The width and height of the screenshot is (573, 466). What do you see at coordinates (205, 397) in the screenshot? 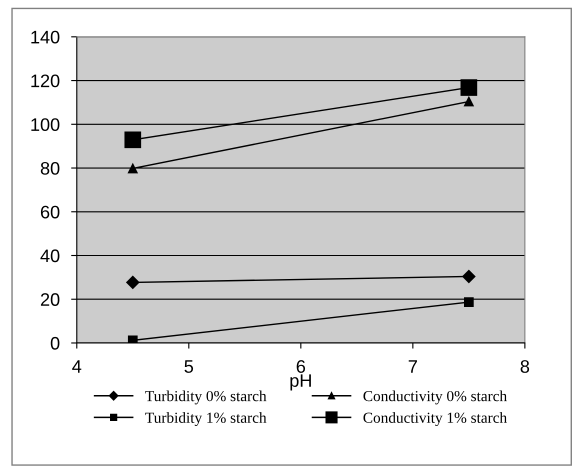
I see `legend-label: Turbidity 0% starch` at bounding box center [205, 397].